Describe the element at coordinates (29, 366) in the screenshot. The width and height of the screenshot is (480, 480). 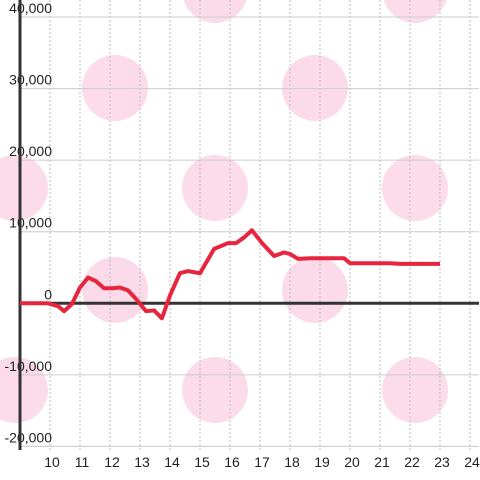
I see `y-tick-label: -10,000` at that location.